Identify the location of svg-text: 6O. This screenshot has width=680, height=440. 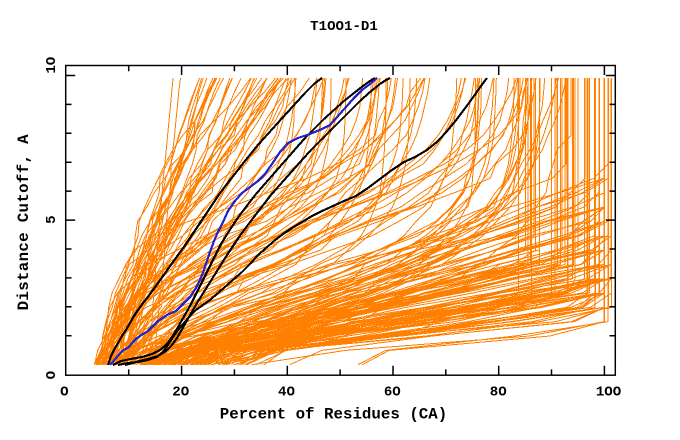
(392, 393).